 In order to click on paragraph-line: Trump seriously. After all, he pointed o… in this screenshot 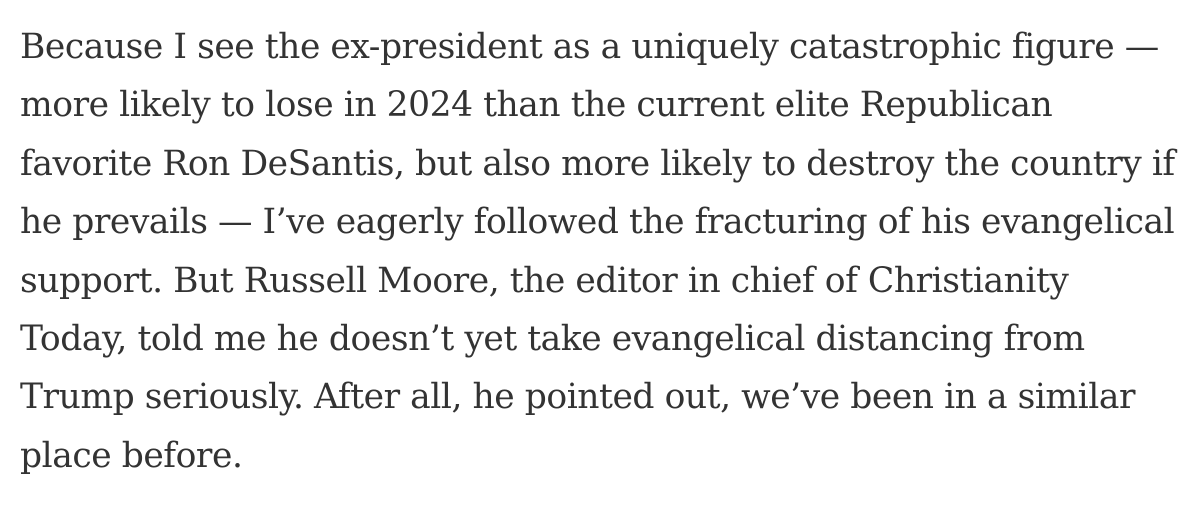, I will do `click(578, 397)`.